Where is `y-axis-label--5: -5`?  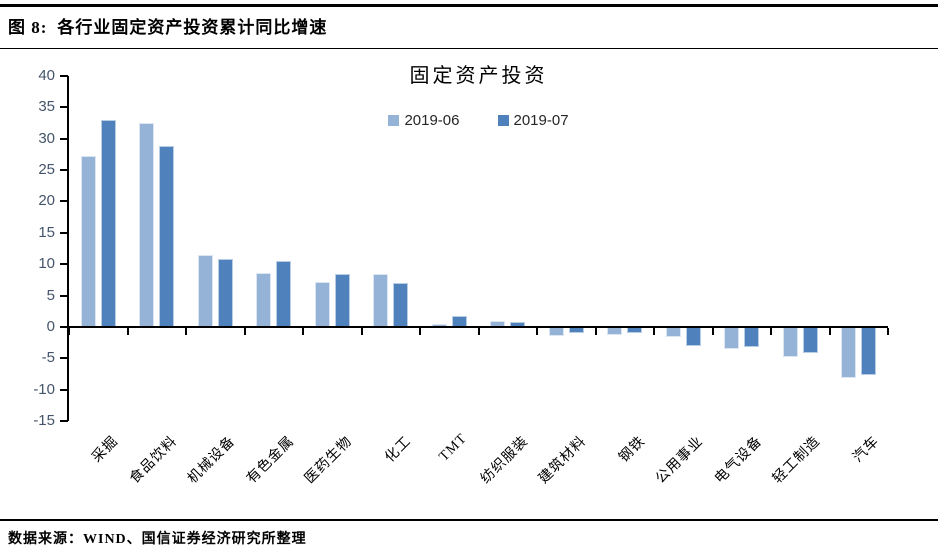
y-axis-label--5: -5 is located at coordinates (48, 358).